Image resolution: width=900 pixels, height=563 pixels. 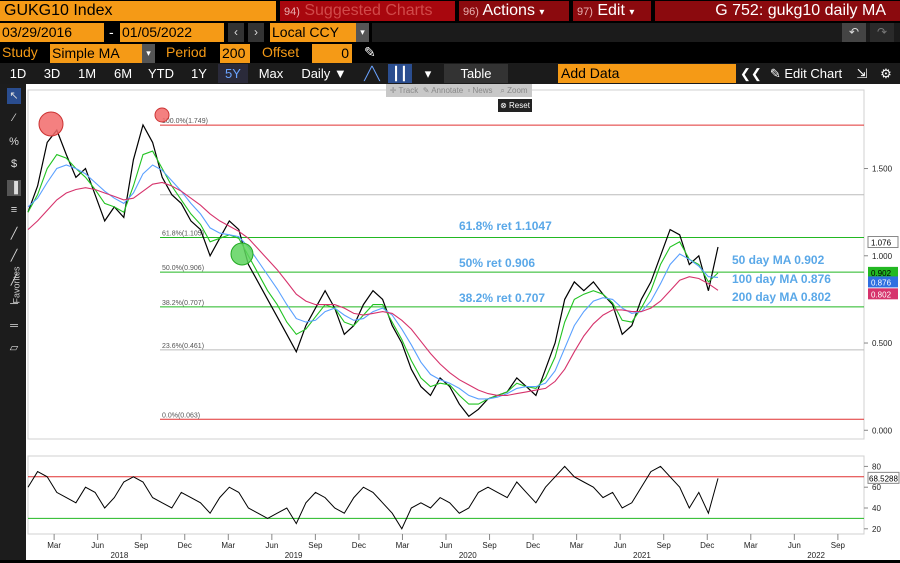 What do you see at coordinates (172, 32) in the screenshot?
I see `end-date-field: 01/05/2022` at bounding box center [172, 32].